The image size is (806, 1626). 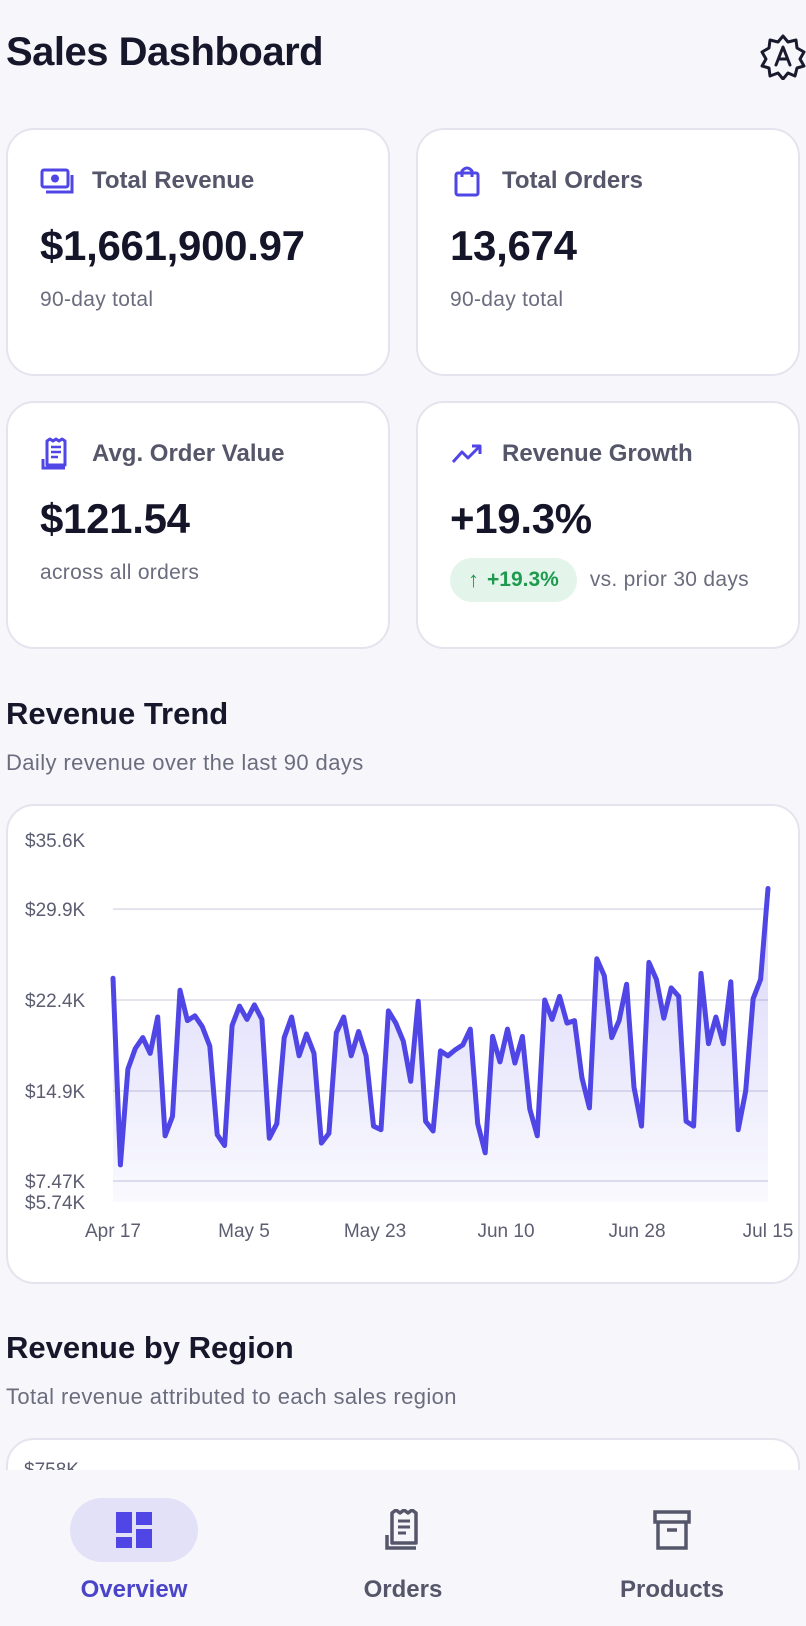 I want to click on x-tick-label: Jun 10, so click(x=505, y=1231).